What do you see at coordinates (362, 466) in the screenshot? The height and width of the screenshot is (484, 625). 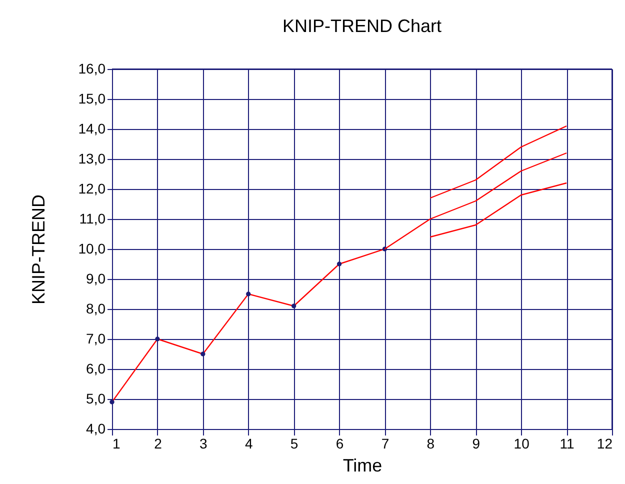 I see `x-axis-title: Time` at bounding box center [362, 466].